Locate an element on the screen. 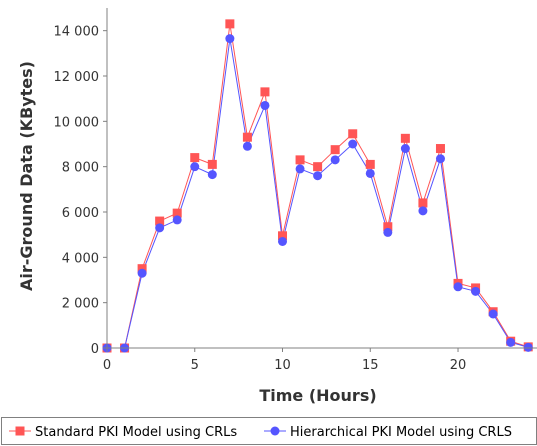  y-tick-label: 10 000 is located at coordinates (77, 122).